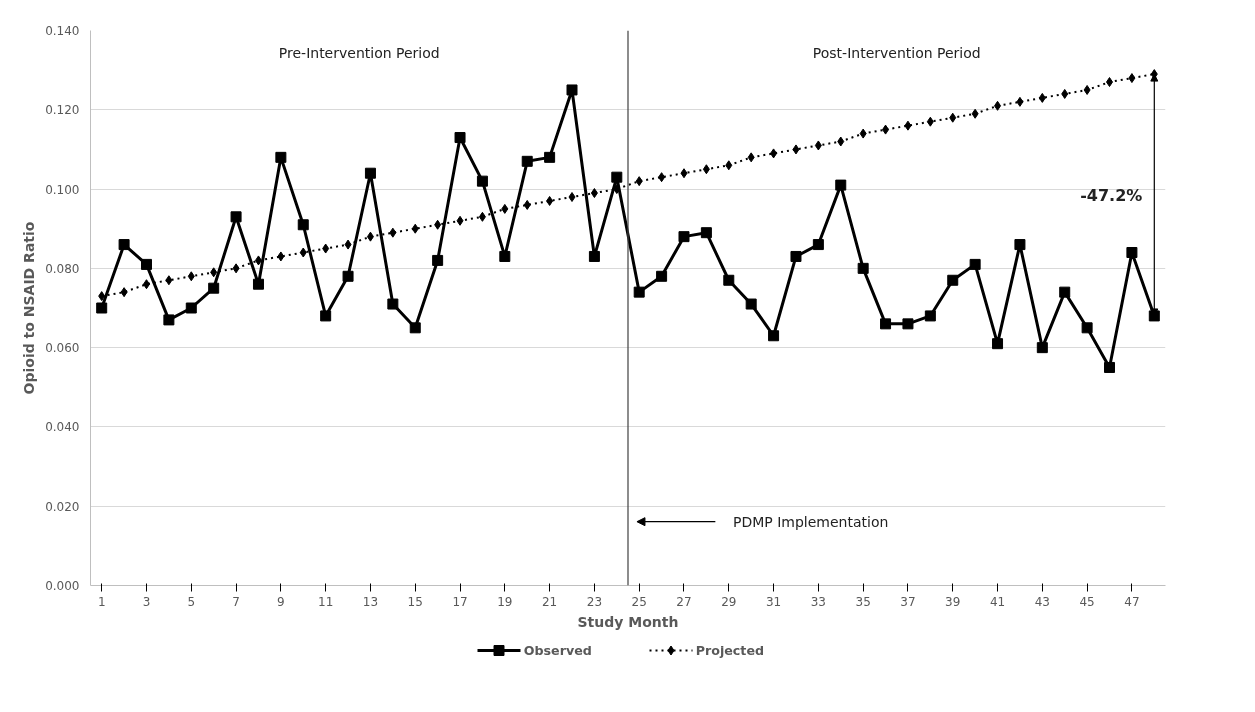 This screenshot has height=712, width=1255. I want to click on x-tick-label: 37, so click(908, 601).